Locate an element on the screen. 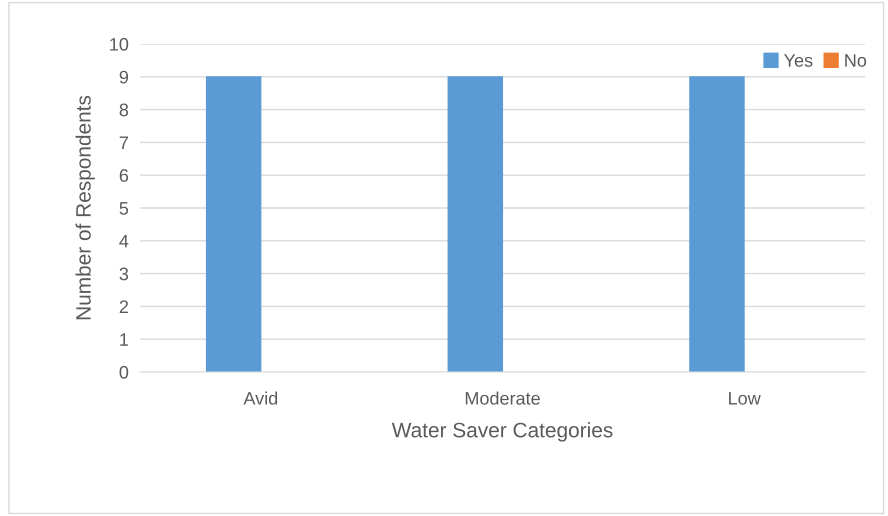  y-tick-label: 2 is located at coordinates (124, 306).